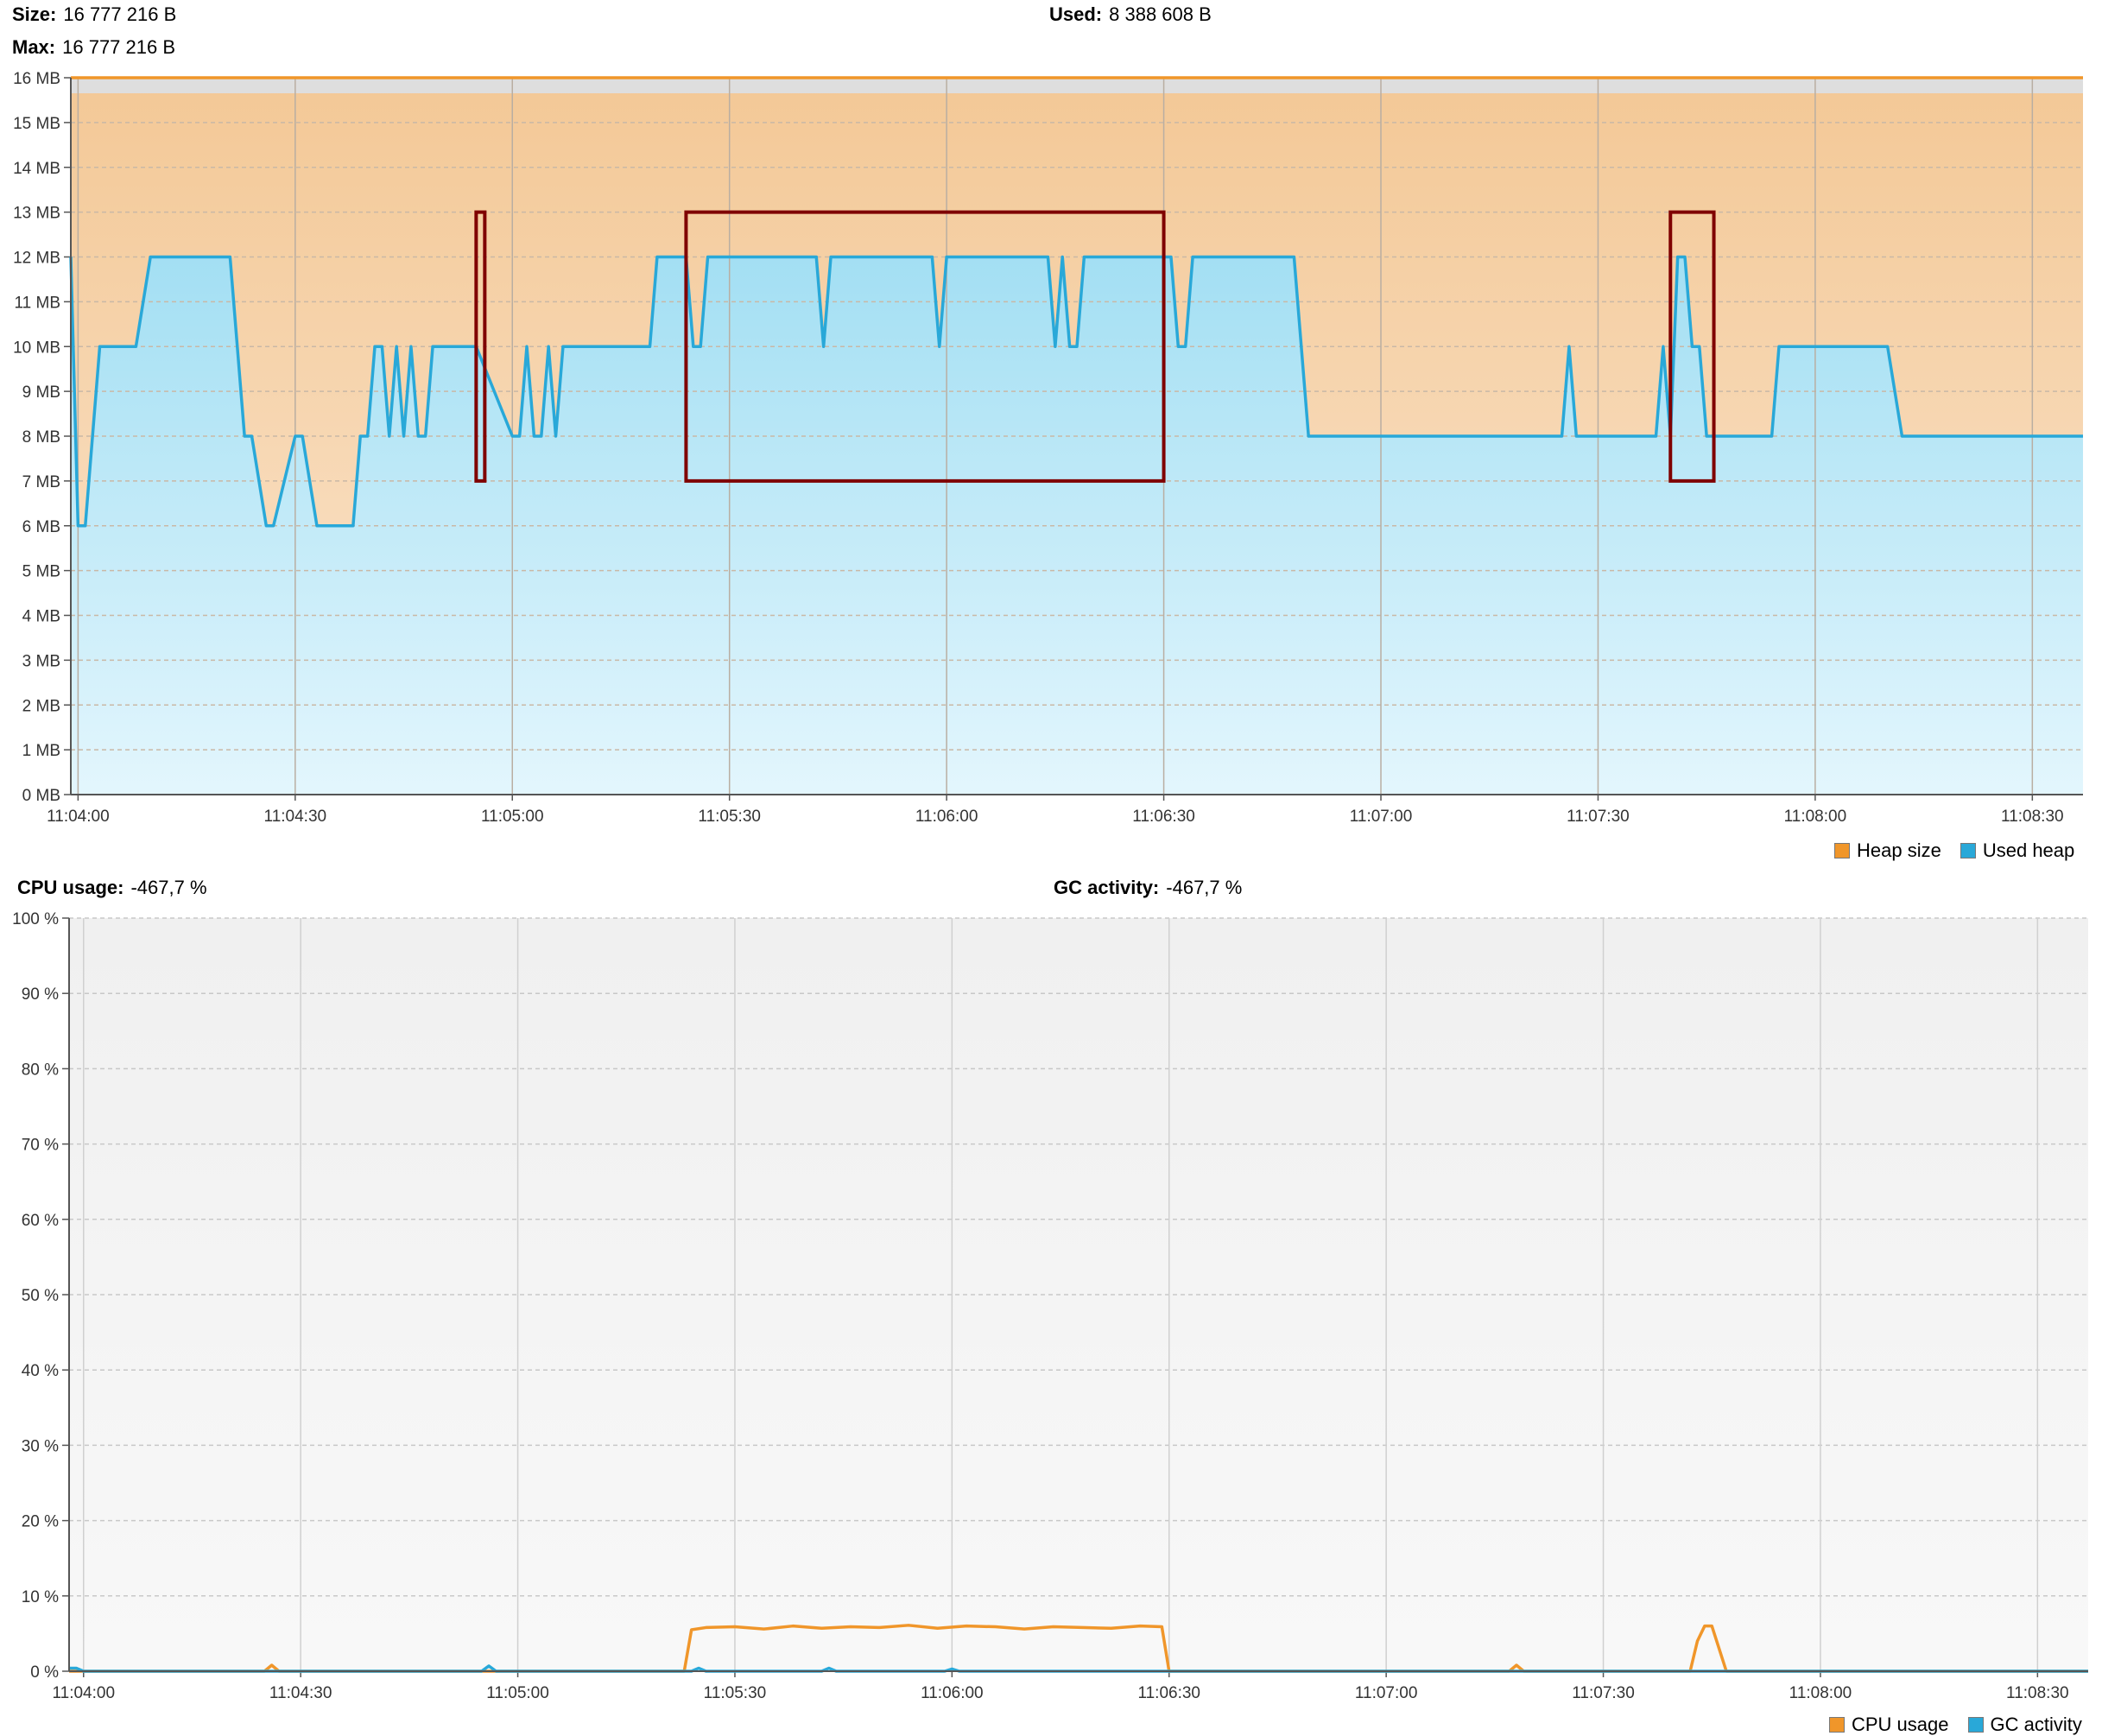  I want to click on y-tick-label: 50 %, so click(40, 1296).